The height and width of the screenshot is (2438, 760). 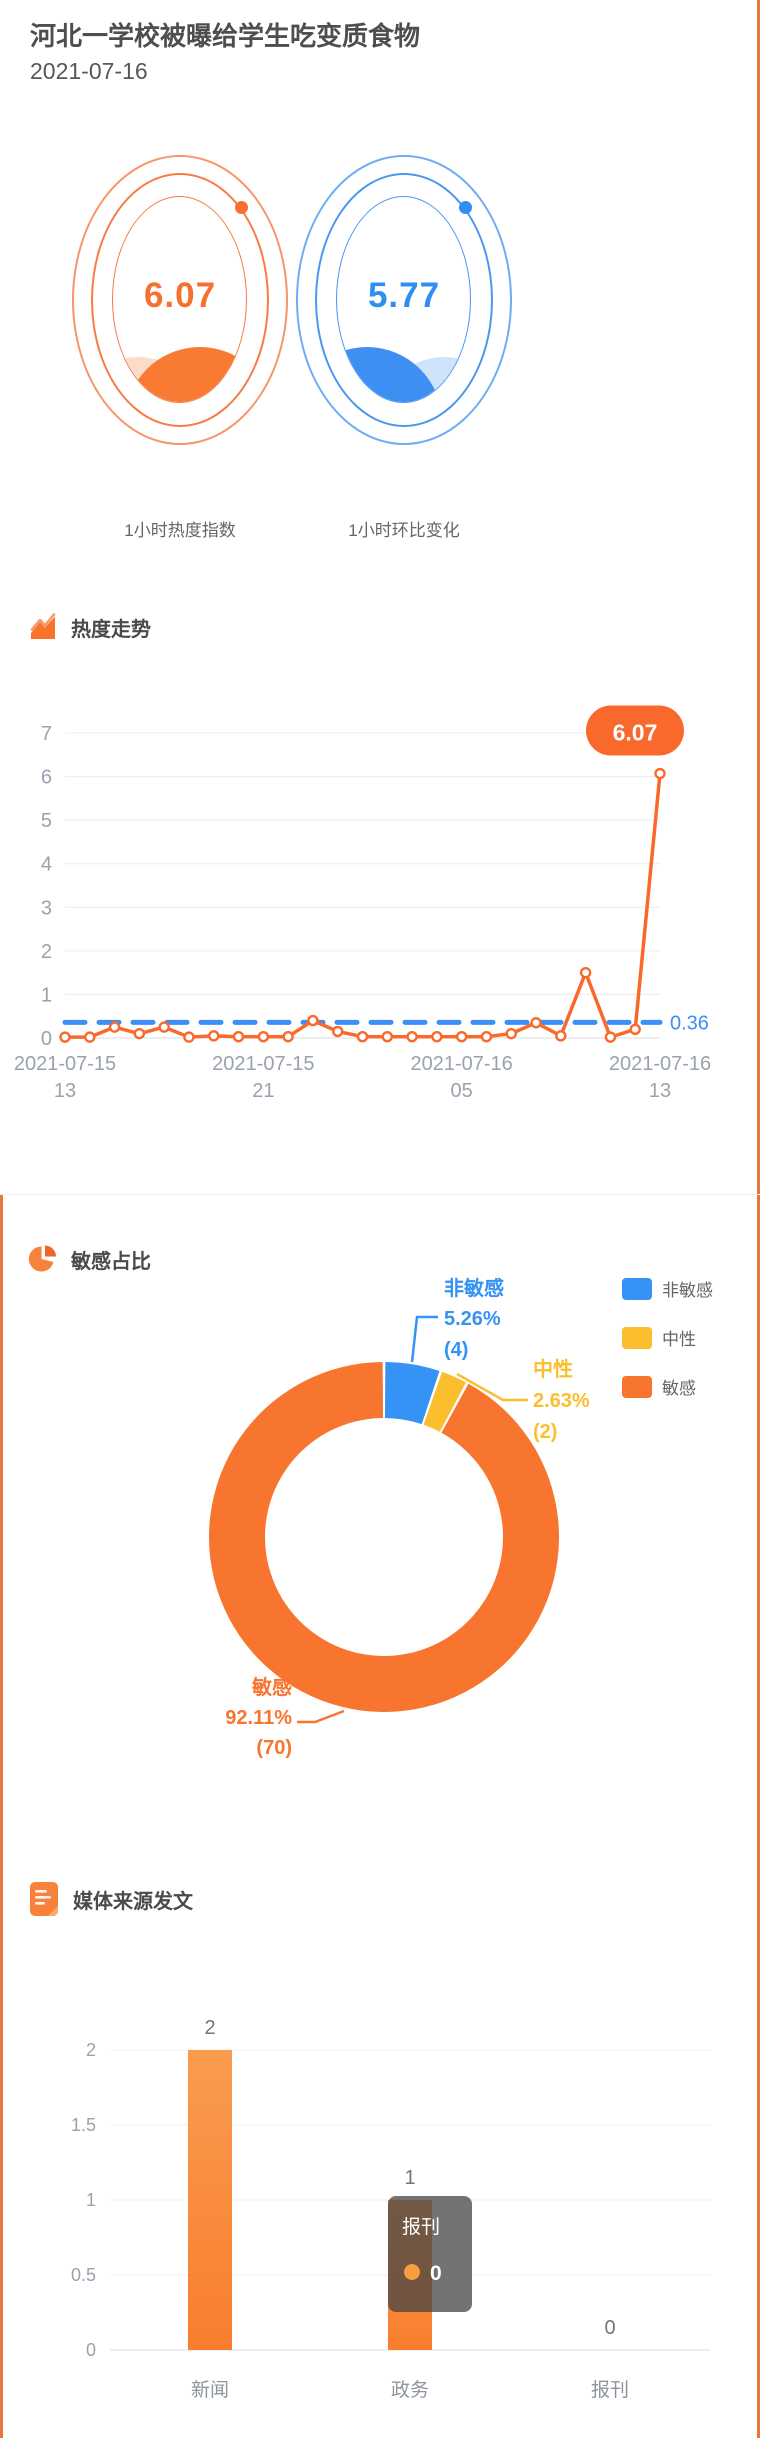 What do you see at coordinates (384, 1537) in the screenshot?
I see `donut-slice-敏感` at bounding box center [384, 1537].